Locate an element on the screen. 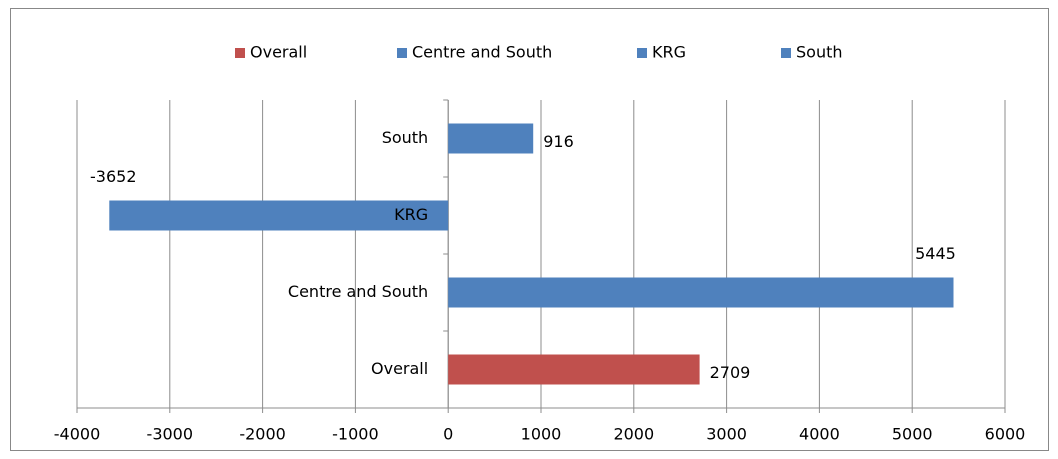  data-label: 5445 is located at coordinates (935, 253).